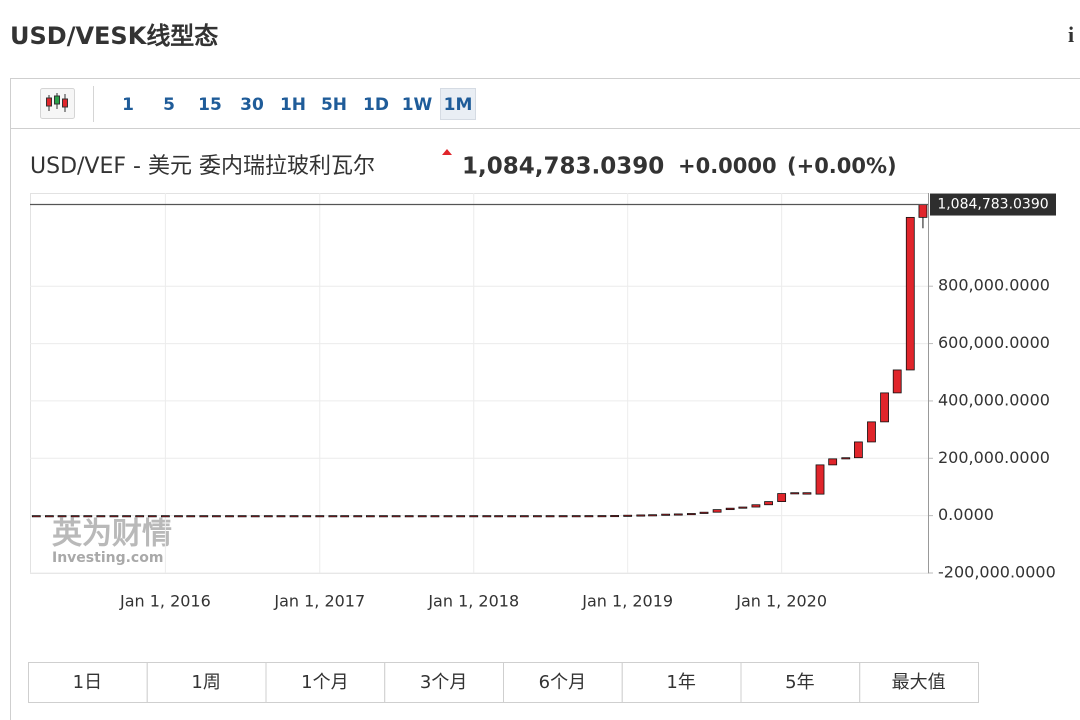  What do you see at coordinates (781, 601) in the screenshot?
I see `x-tick-label: Jan 1, 2020` at bounding box center [781, 601].